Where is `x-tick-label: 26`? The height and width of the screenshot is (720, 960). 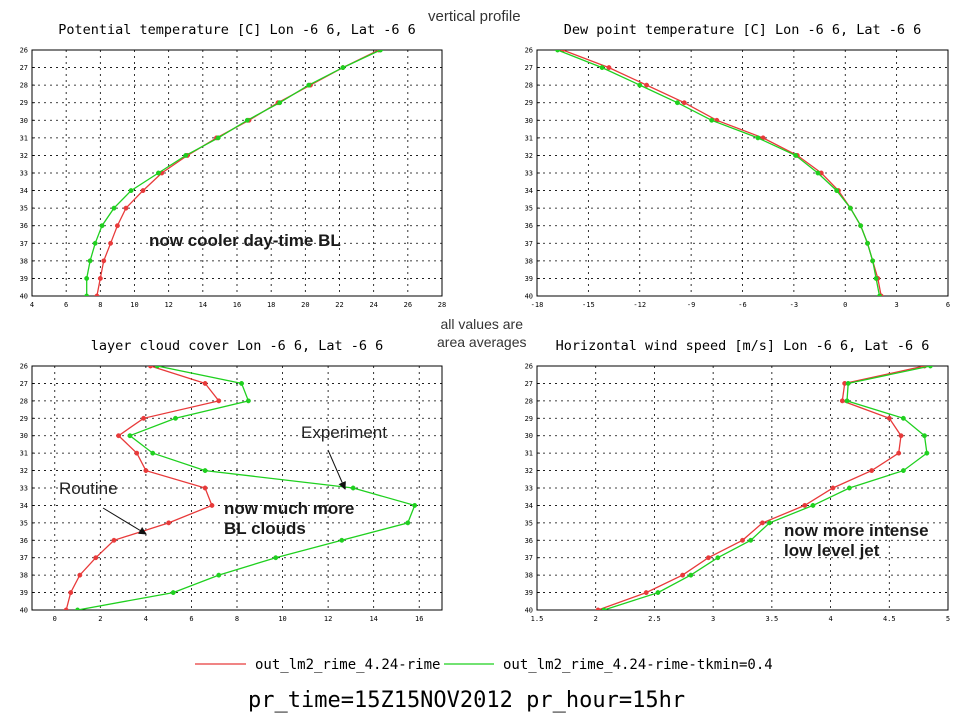
x-tick-label: 26 is located at coordinates (408, 305).